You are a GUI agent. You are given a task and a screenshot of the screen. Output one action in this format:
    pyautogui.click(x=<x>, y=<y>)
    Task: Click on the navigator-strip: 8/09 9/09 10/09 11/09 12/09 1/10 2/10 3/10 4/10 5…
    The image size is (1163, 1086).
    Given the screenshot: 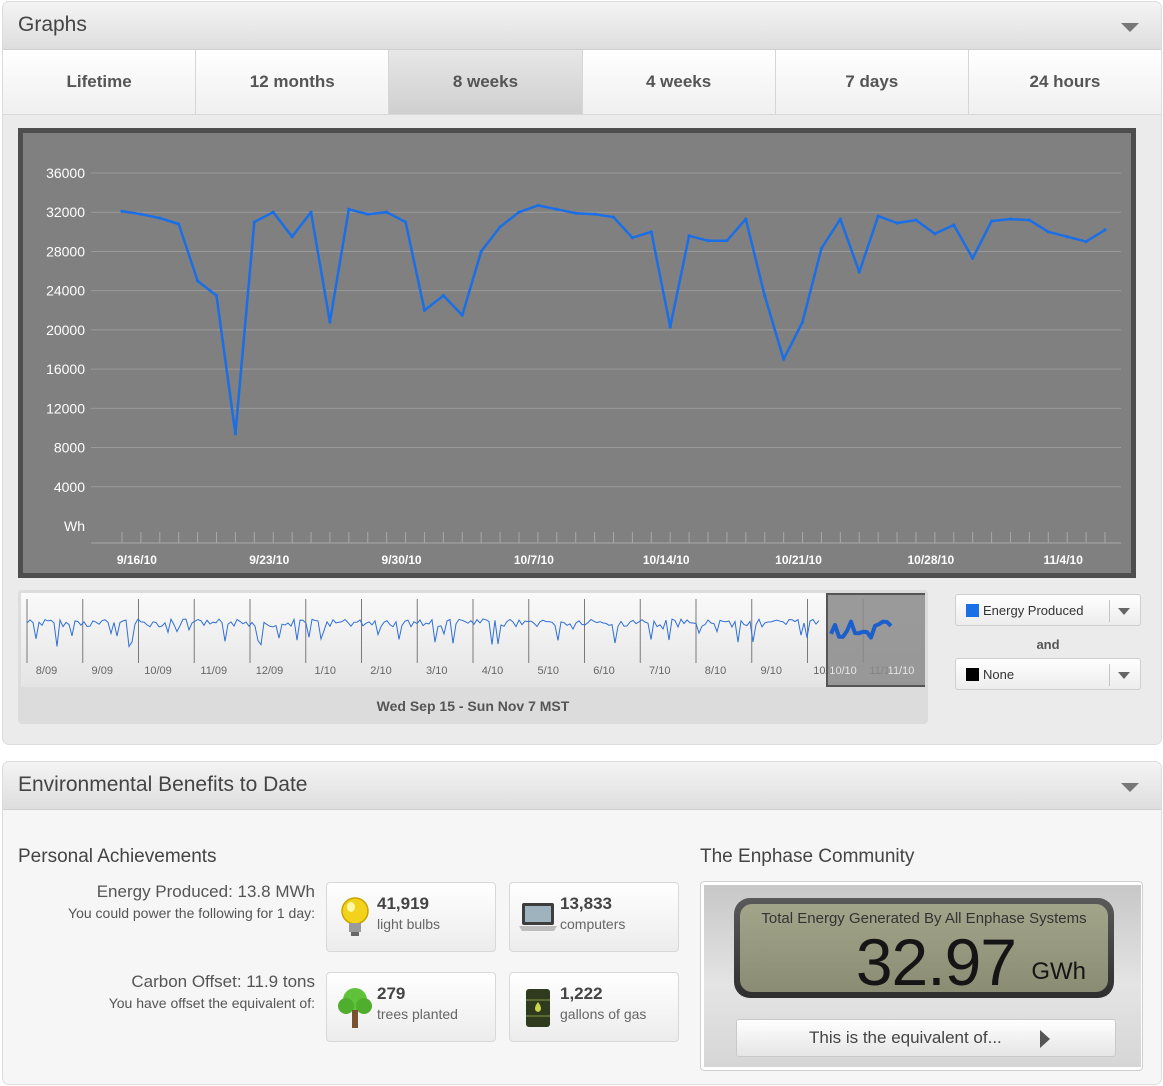 What is the action you would take?
    pyautogui.click(x=474, y=640)
    